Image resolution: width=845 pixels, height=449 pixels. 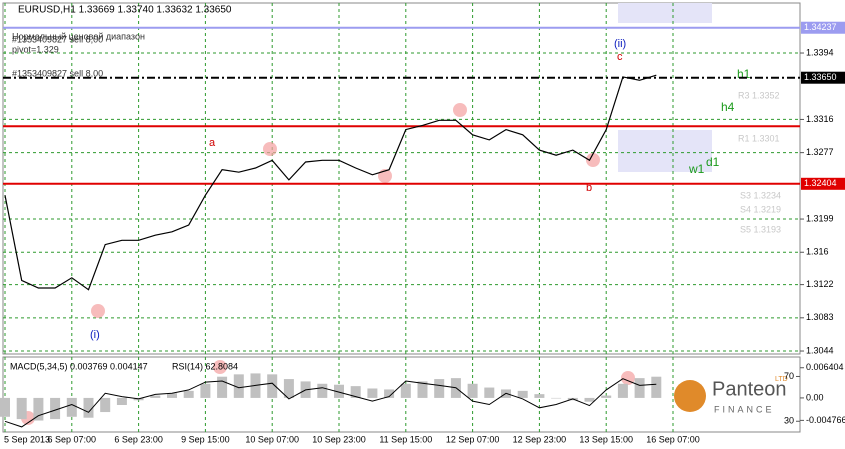 What do you see at coordinates (606, 439) in the screenshot?
I see `x-tick-label: 13 Sep 15:00` at bounding box center [606, 439].